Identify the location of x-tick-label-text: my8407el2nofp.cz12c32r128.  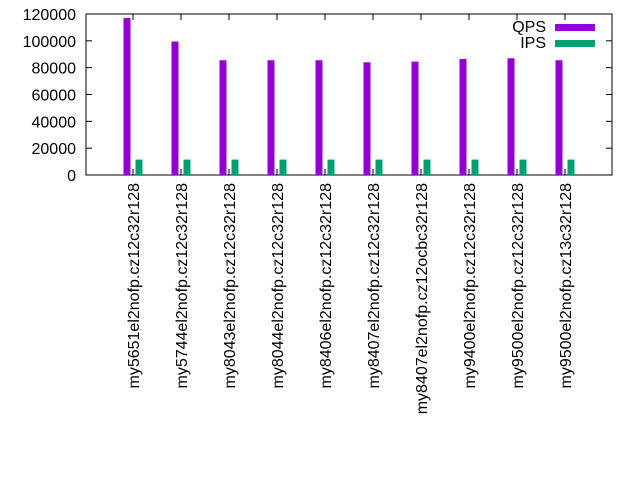
(374, 286).